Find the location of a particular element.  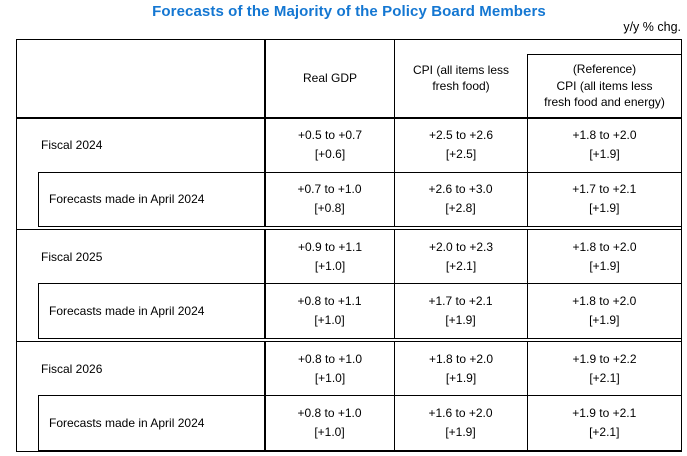

cell-reference-cpi: +1.9 to +2.2 [+2.1] is located at coordinates (604, 369).